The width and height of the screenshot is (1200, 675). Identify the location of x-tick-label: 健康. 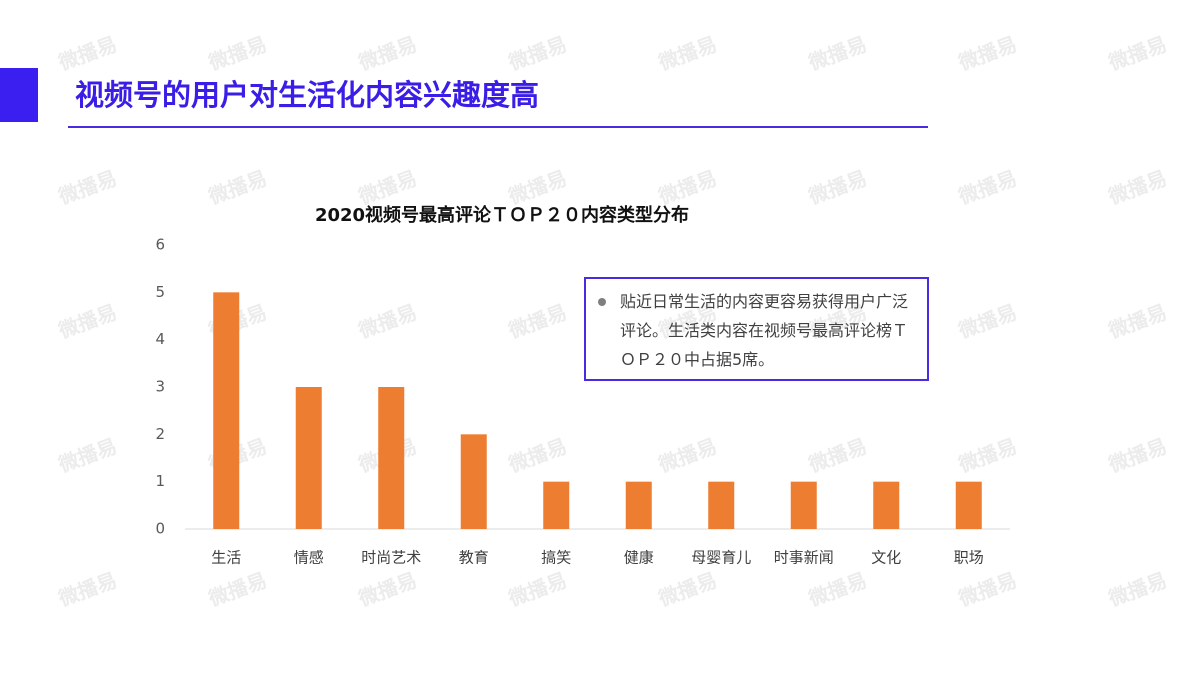
(639, 558).